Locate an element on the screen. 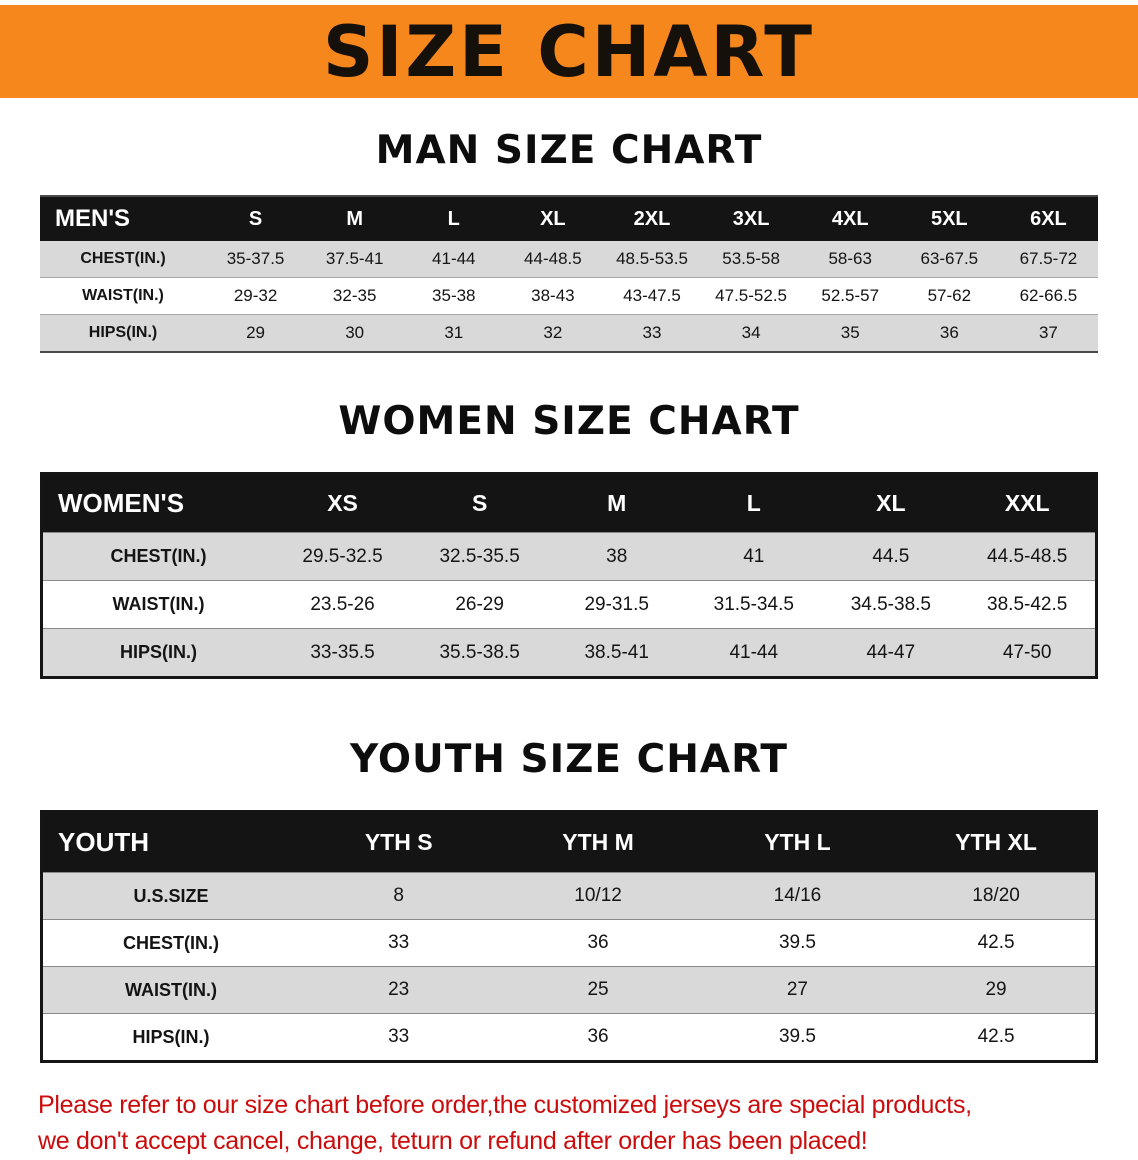 The image size is (1138, 1160). value-cell: 32 is located at coordinates (553, 333).